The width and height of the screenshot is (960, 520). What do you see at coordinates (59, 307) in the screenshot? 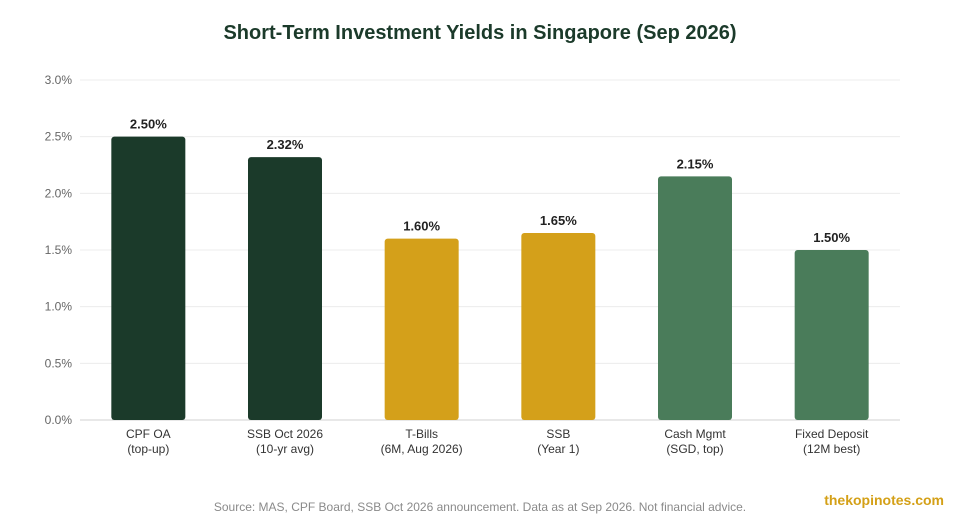
I see `y-tick-label: 1.0%` at bounding box center [59, 307].